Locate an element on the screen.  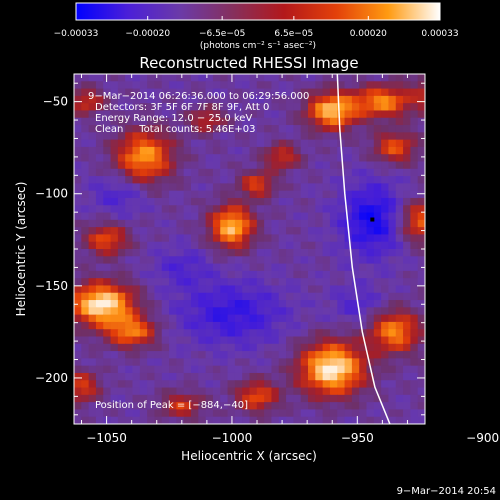
colorbar-tick-label: −0.00020 is located at coordinates (147, 34).